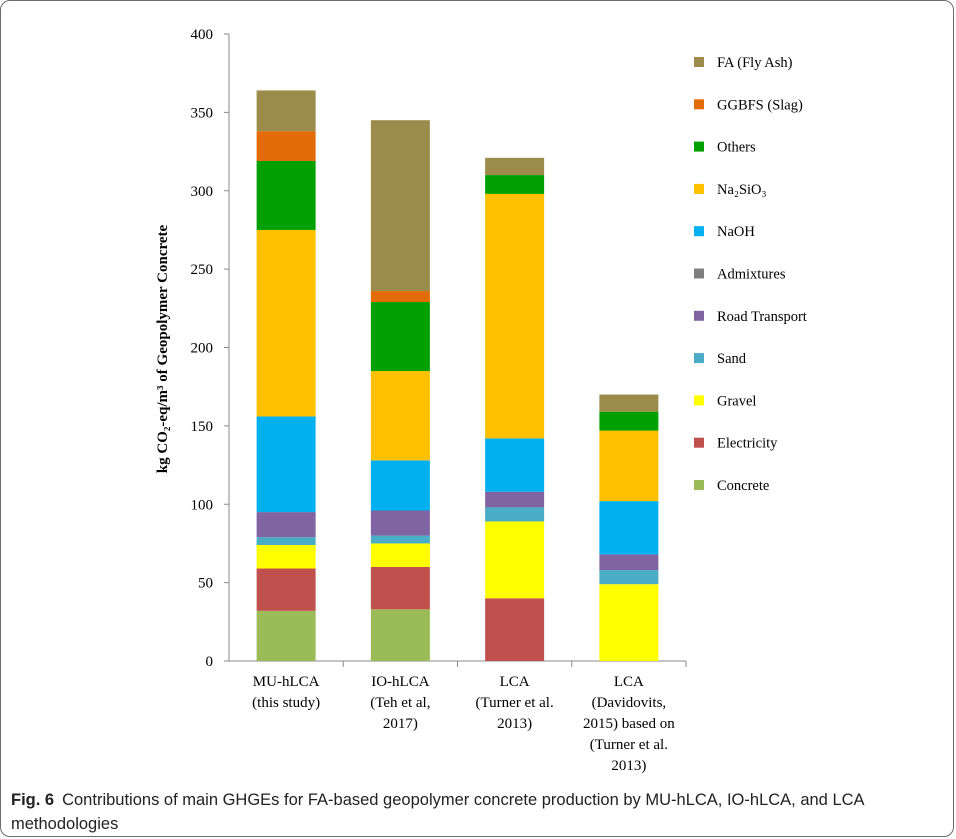  I want to click on category-label-line: 2017), so click(400, 724).